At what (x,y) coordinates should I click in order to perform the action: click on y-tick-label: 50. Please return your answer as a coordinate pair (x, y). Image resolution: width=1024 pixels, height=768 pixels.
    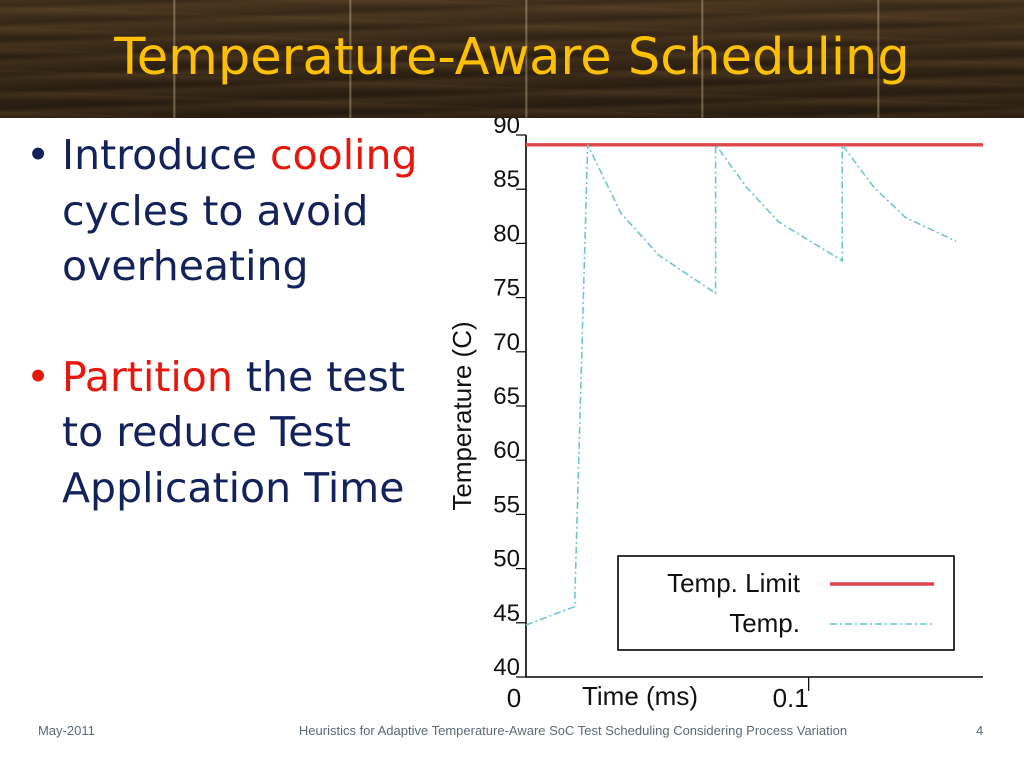
    Looking at the image, I should click on (506, 559).